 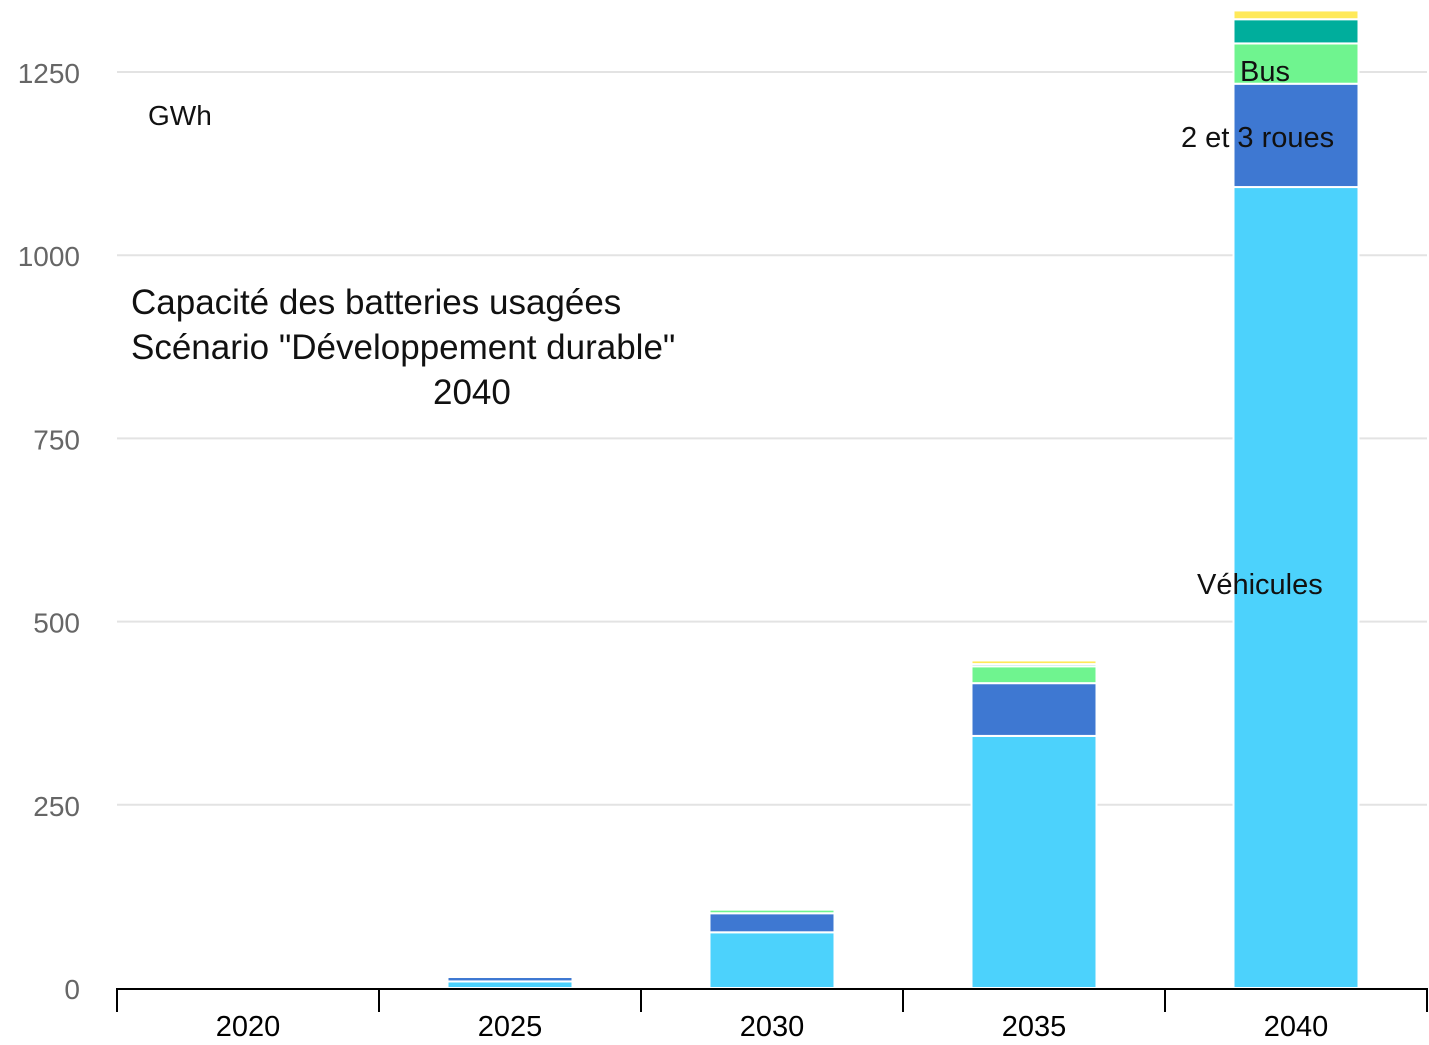 I want to click on x-tick-label: 2025, so click(x=510, y=1027).